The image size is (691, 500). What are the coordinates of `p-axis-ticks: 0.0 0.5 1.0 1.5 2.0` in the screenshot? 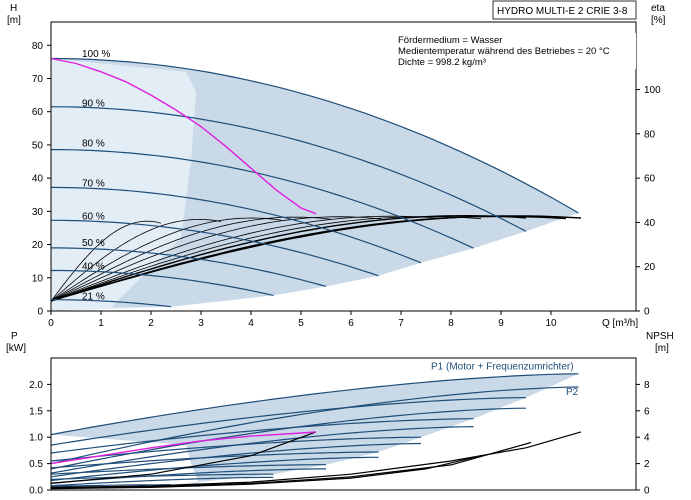 It's located at (40, 438).